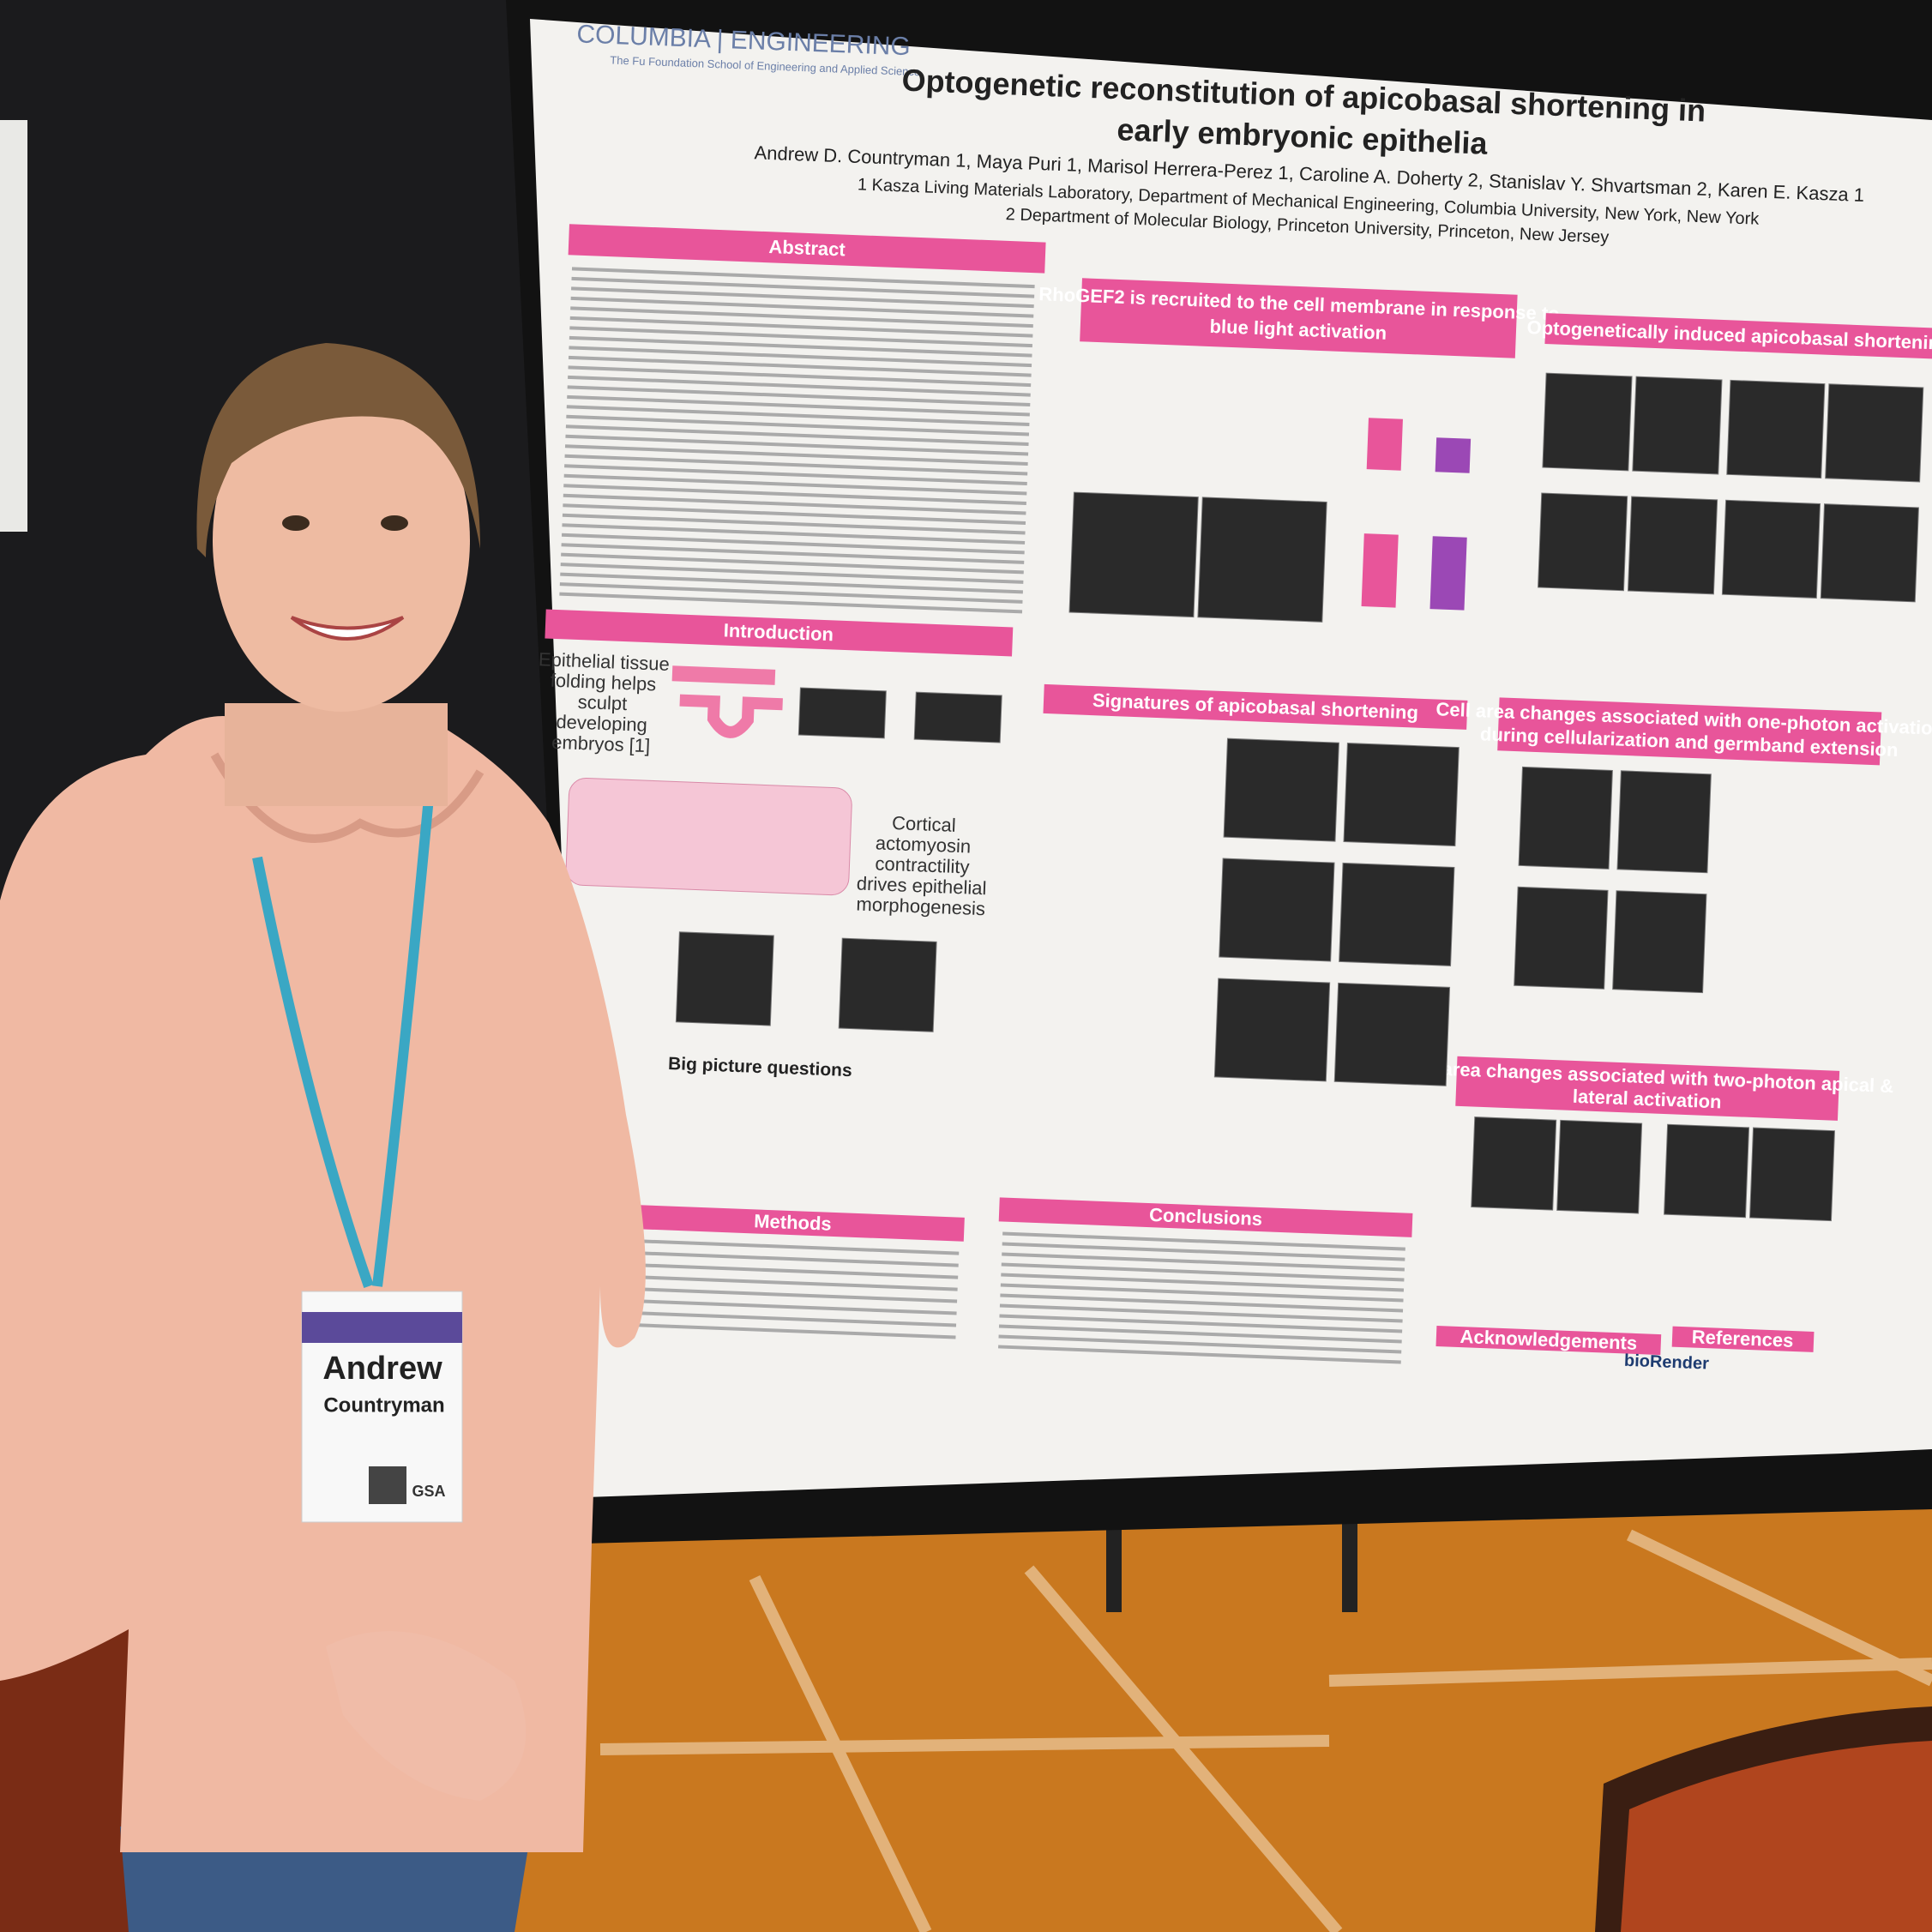  Describe the element at coordinates (1667, 1362) in the screenshot. I see `footer-logo: bioRender` at that location.